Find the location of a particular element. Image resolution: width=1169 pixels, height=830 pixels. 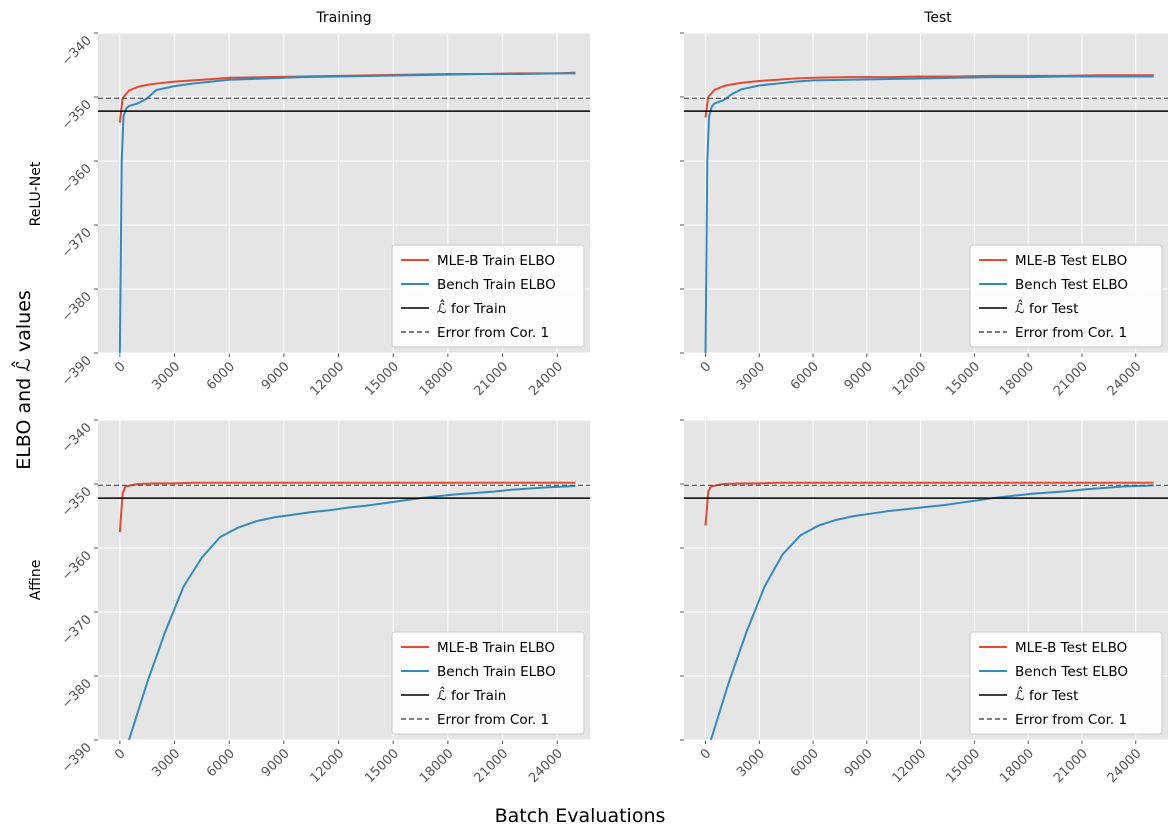

row-label-relu-net: ReLU-Net is located at coordinates (36, 193).